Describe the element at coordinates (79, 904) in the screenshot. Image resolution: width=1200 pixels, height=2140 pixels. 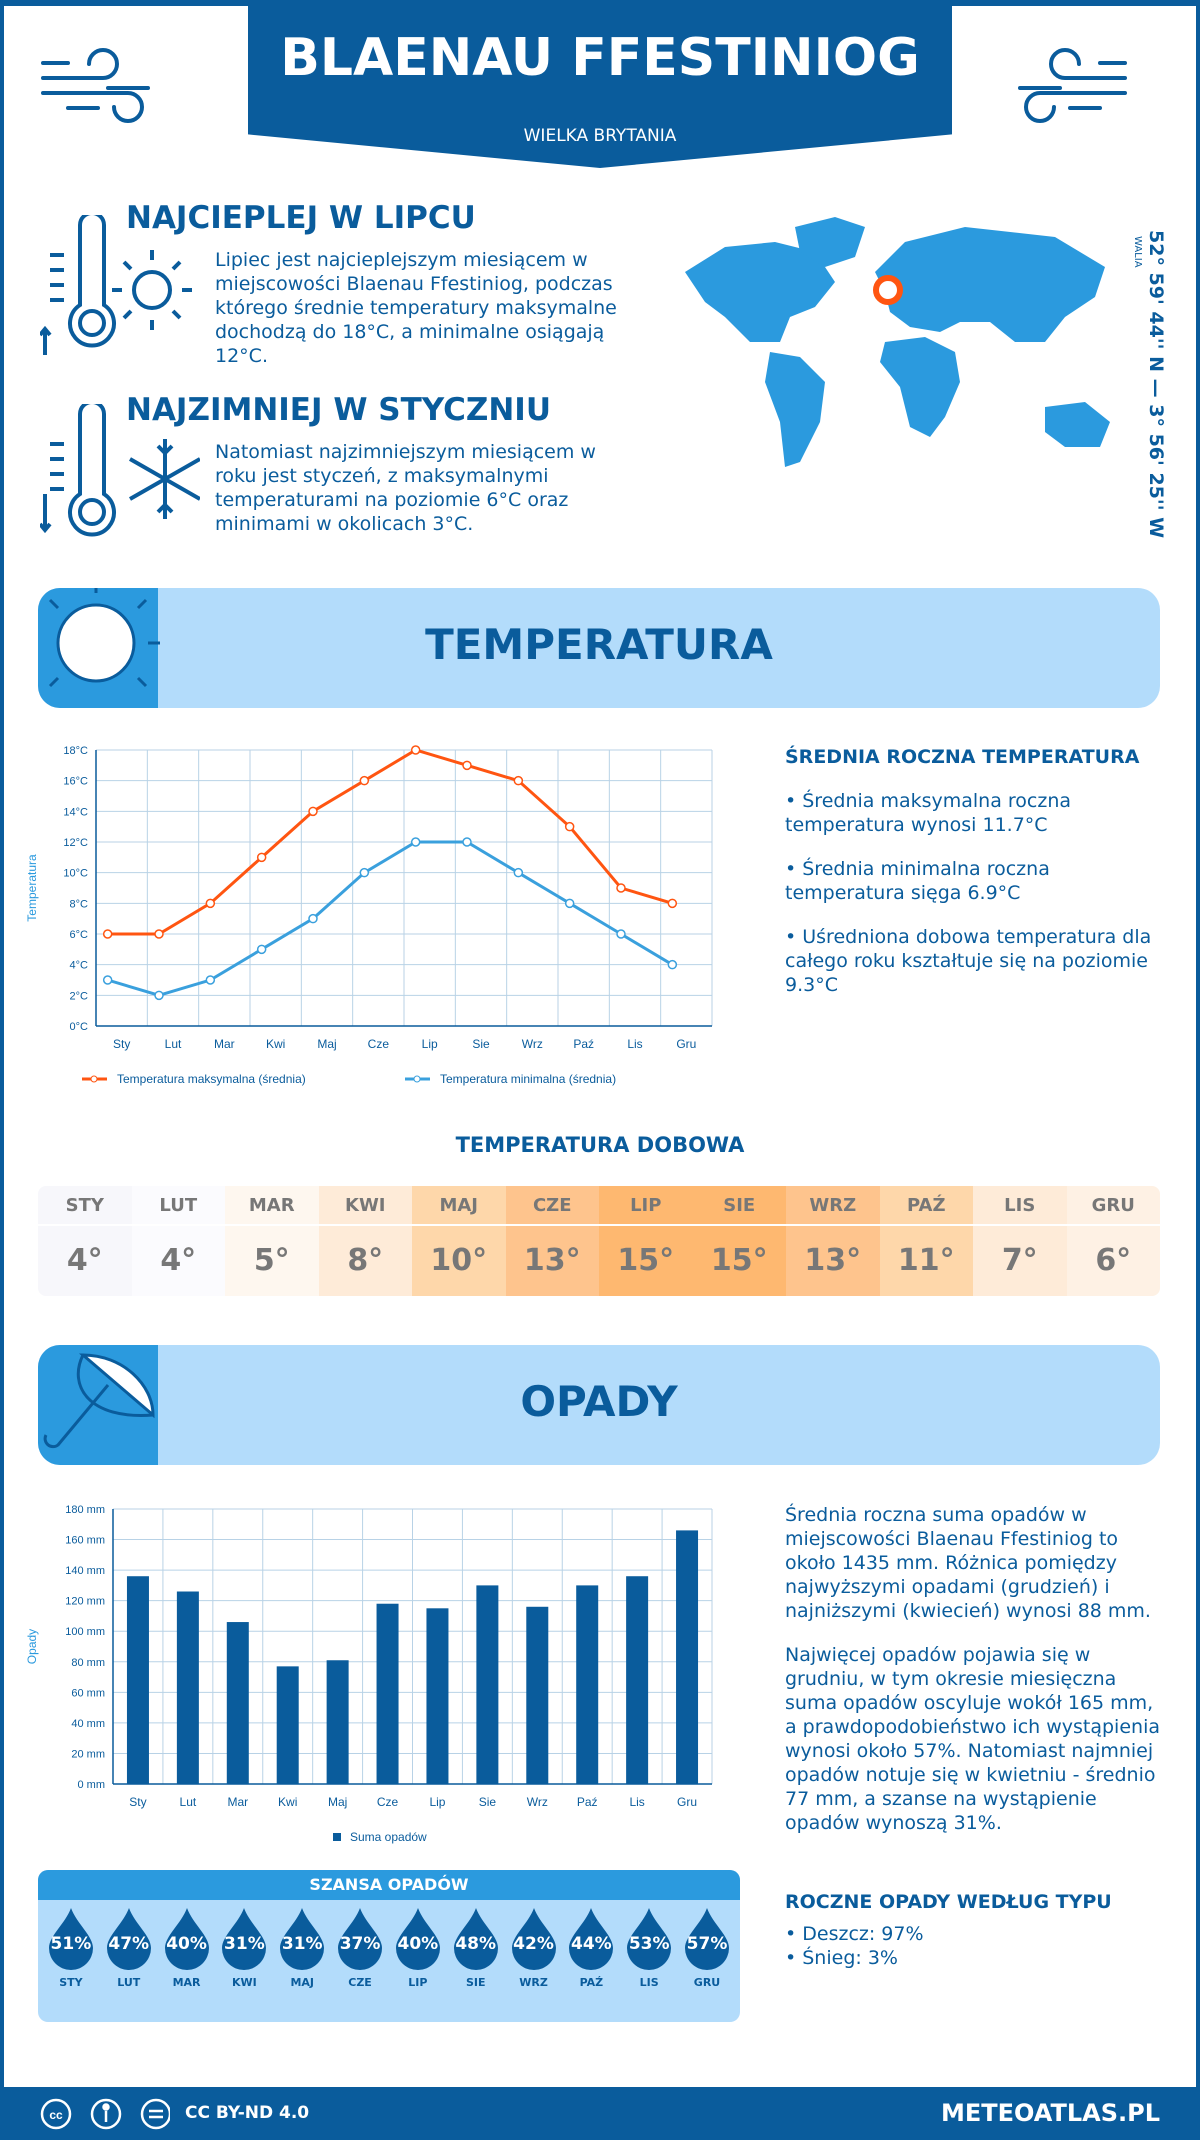
I see `y-tick-label: 8°C` at that location.